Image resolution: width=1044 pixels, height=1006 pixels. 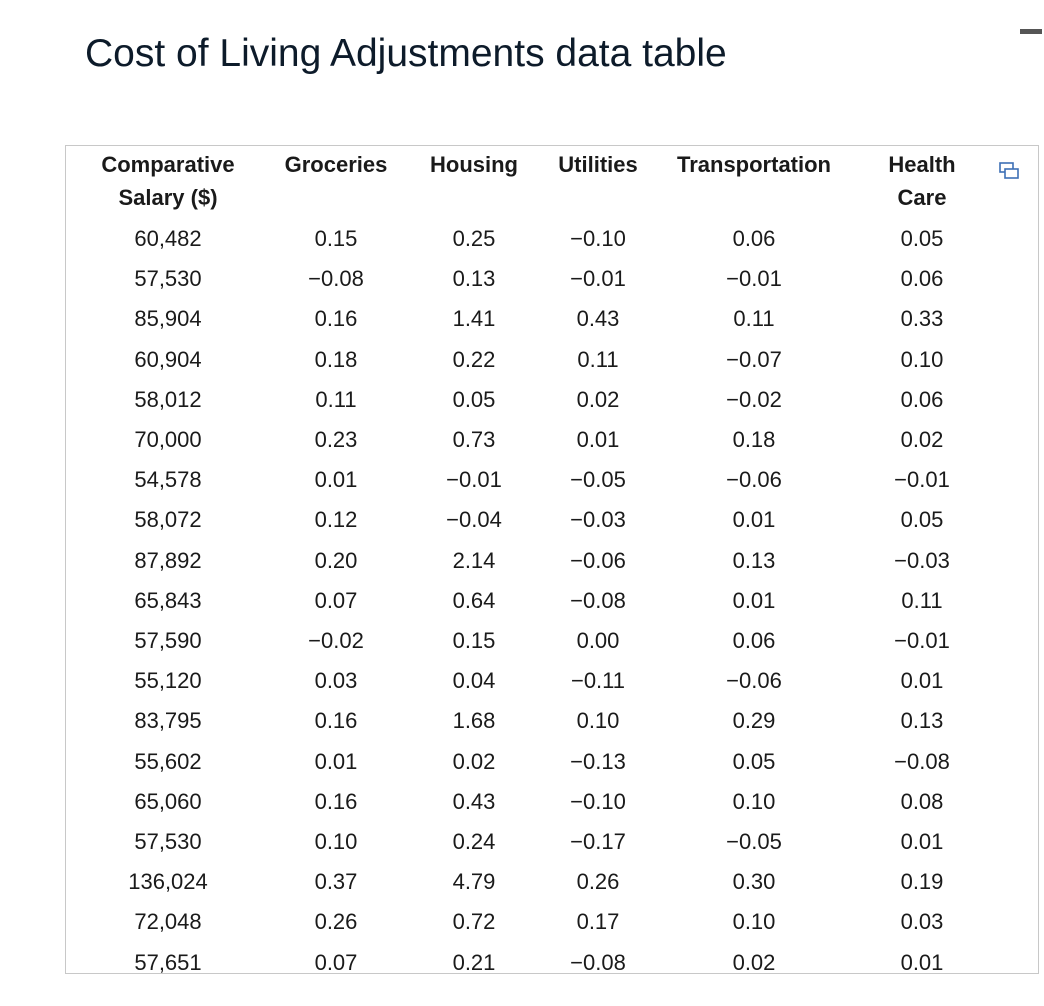 I want to click on column-header: Housing, so click(x=474, y=164).